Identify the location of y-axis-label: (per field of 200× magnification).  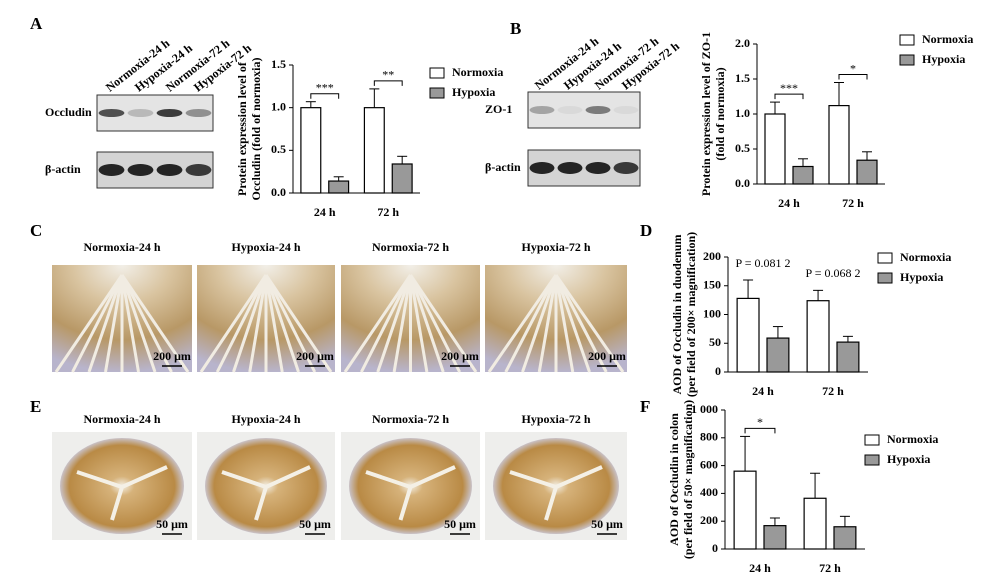
(691, 314).